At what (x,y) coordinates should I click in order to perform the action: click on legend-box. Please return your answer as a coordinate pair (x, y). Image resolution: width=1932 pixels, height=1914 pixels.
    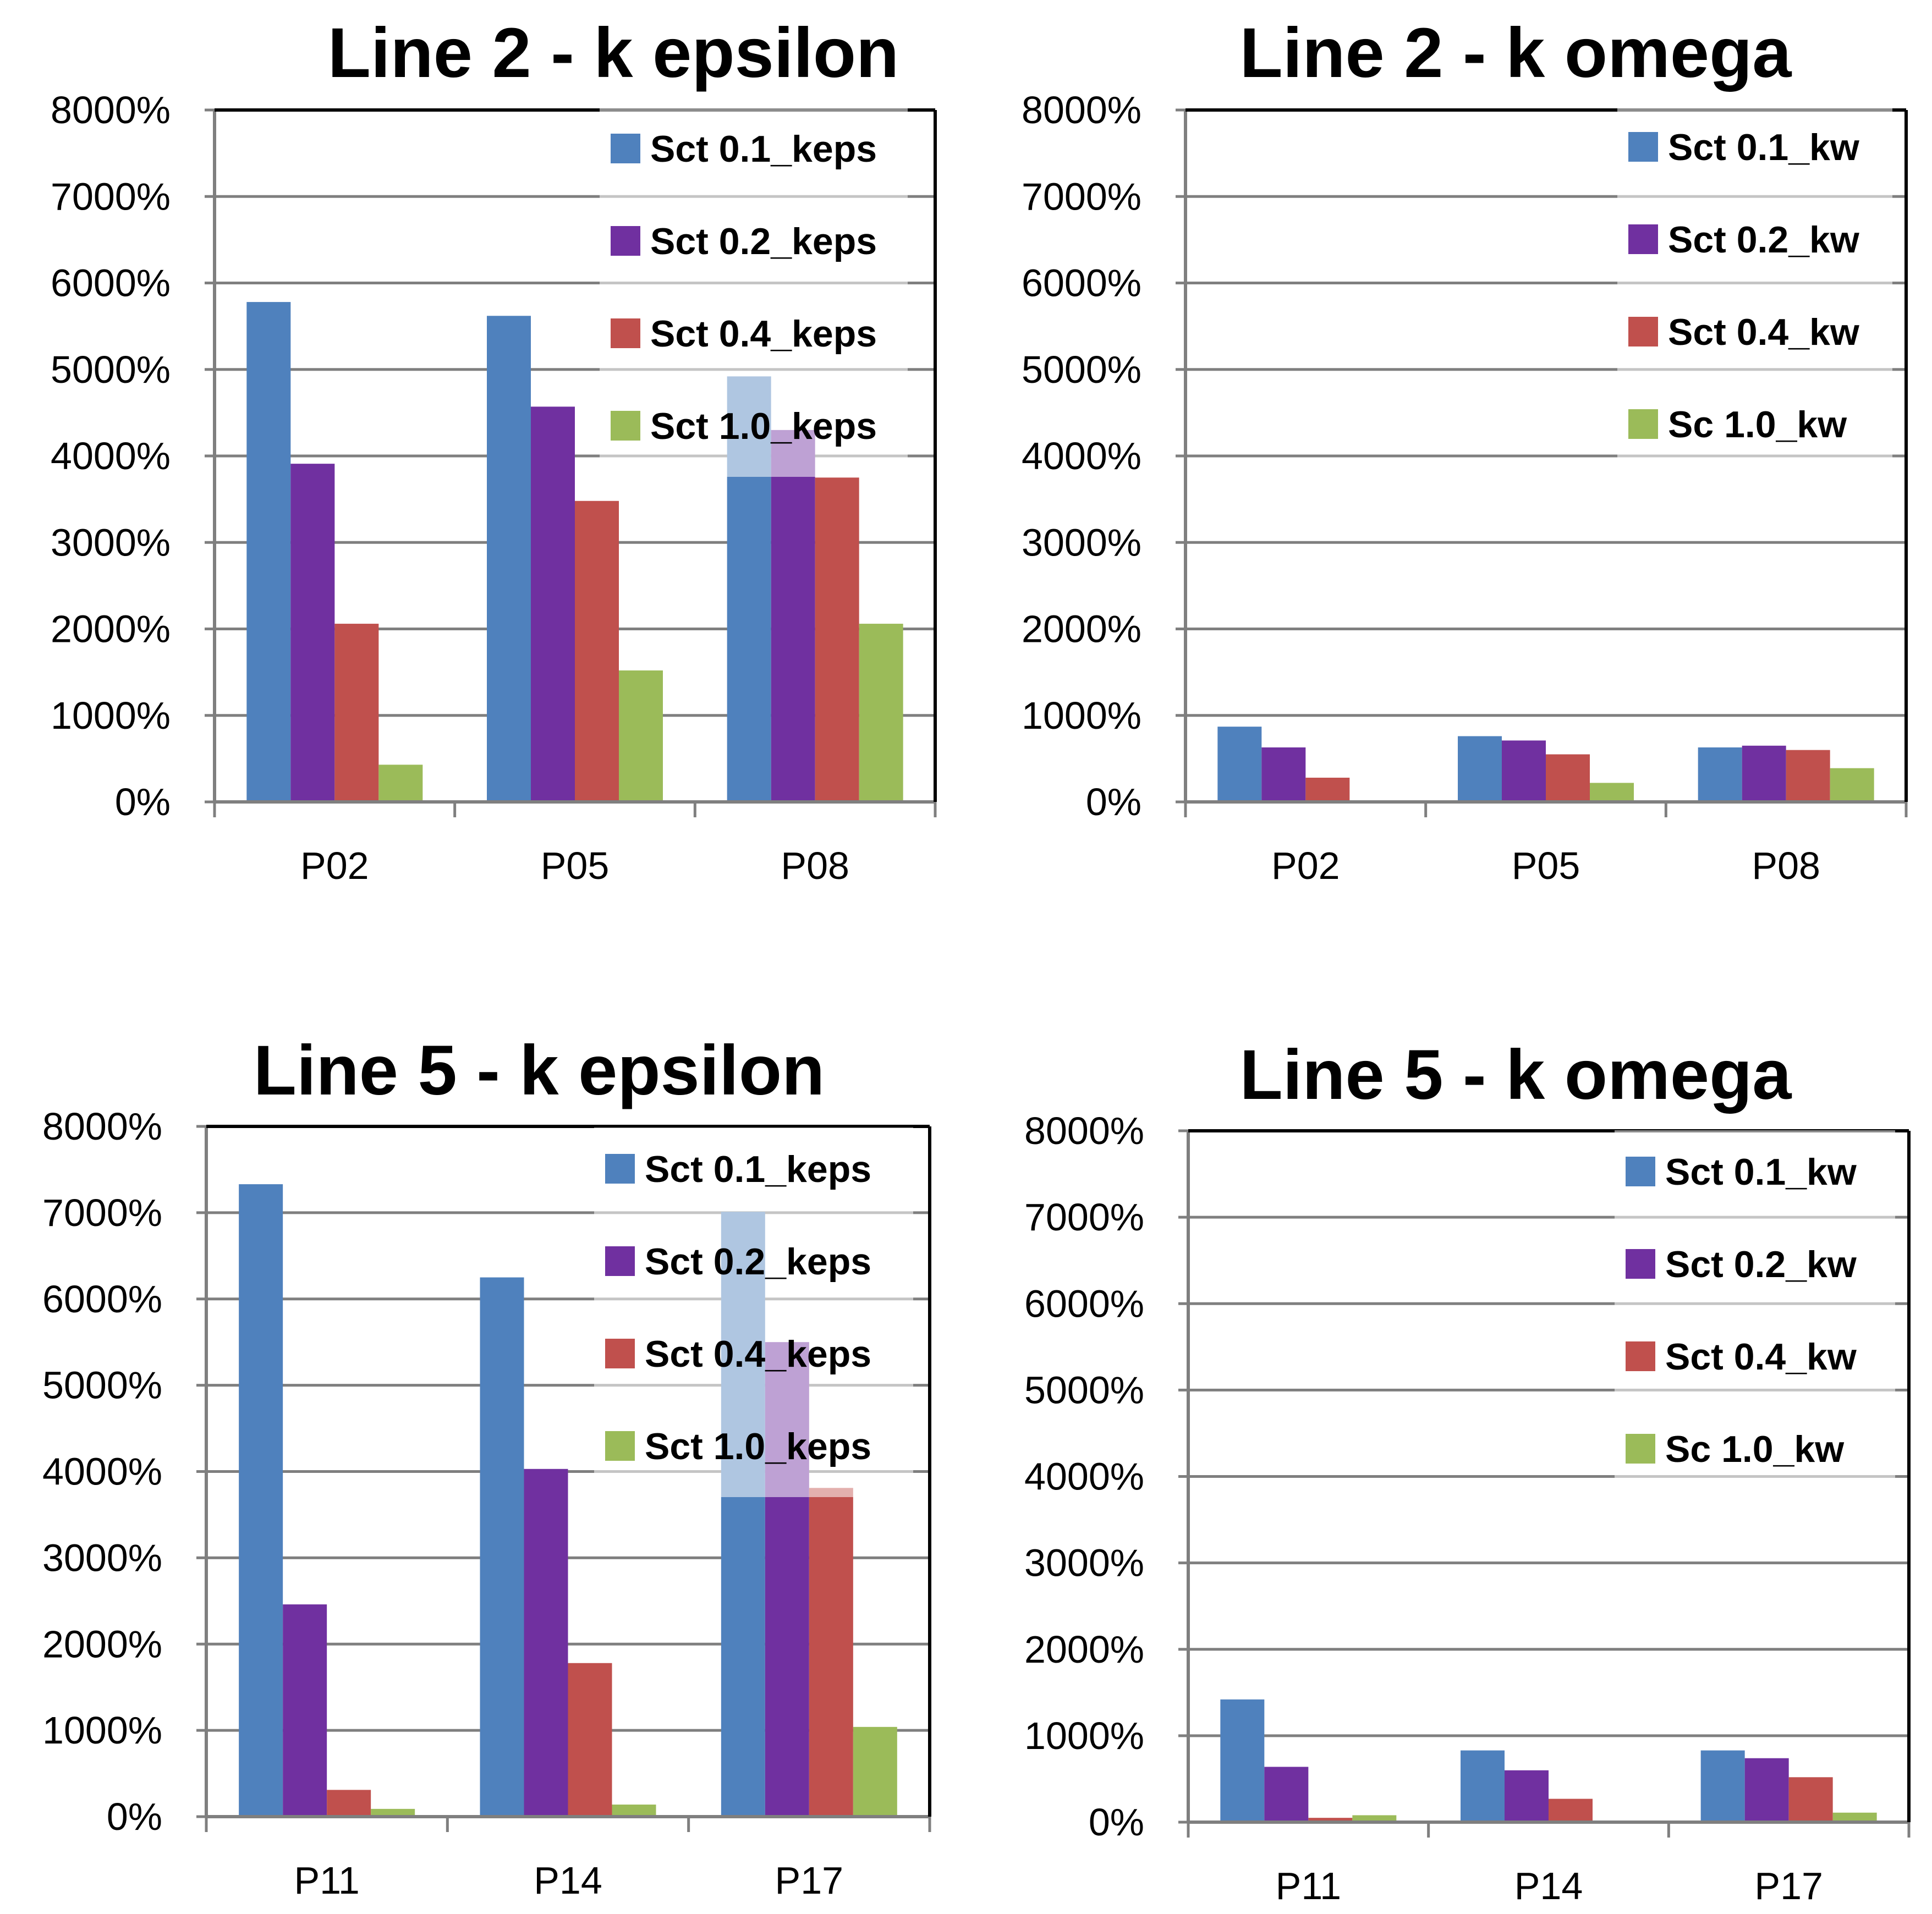
    Looking at the image, I should click on (753, 1313).